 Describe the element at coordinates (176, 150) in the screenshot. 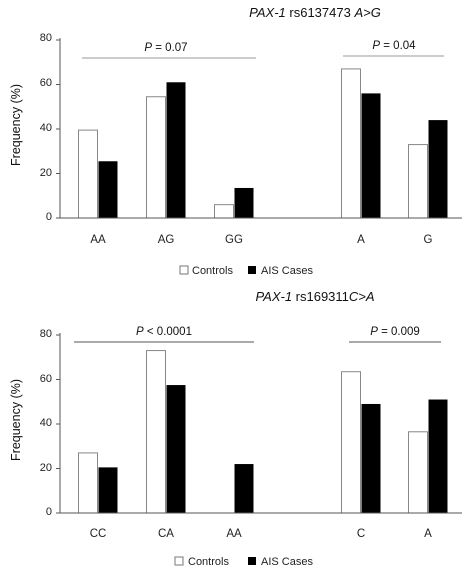

I see `bar-panel-1-cases-AG` at that location.